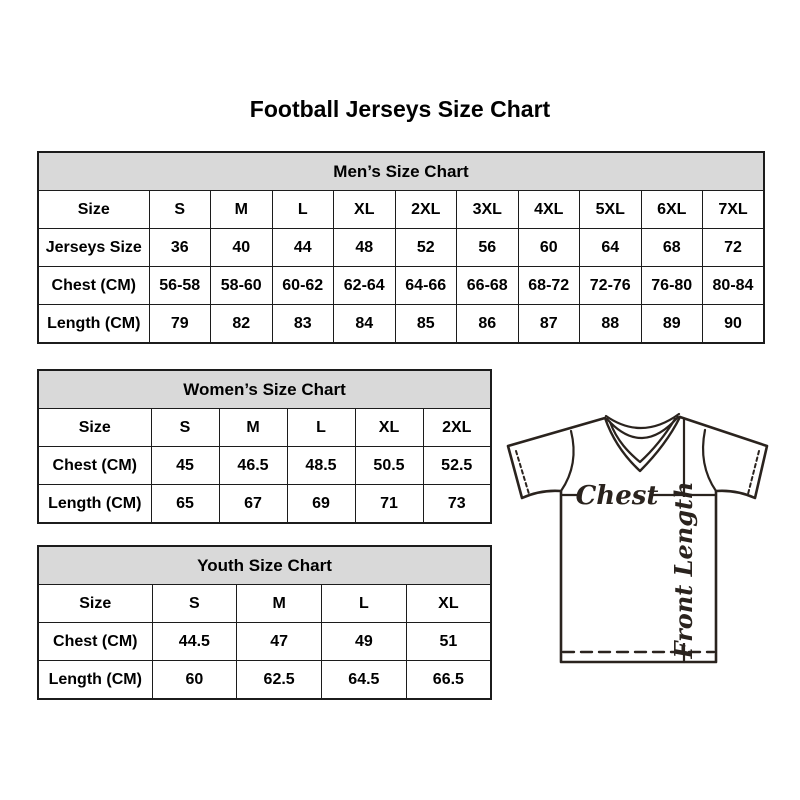  Describe the element at coordinates (642, 421) in the screenshot. I see `jersey-collar-arc1-icon` at that location.